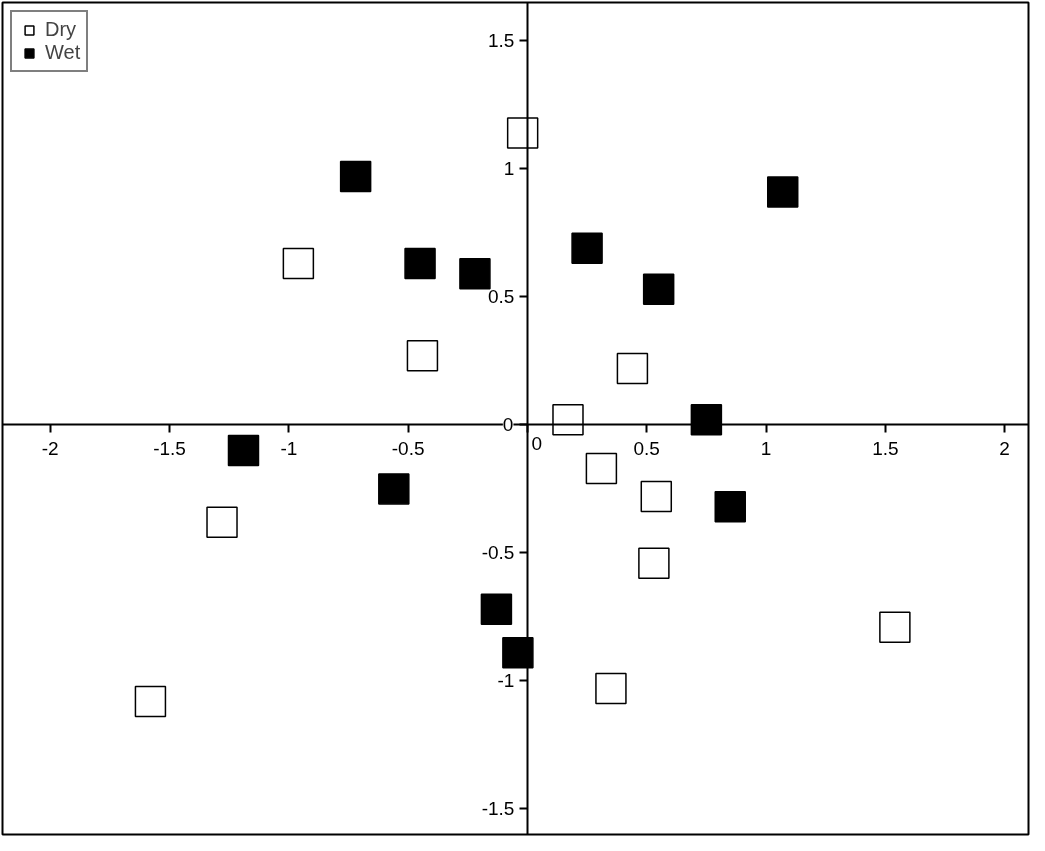 The height and width of the screenshot is (851, 1045). I want to click on x-tick-label: -1.5, so click(169, 448).